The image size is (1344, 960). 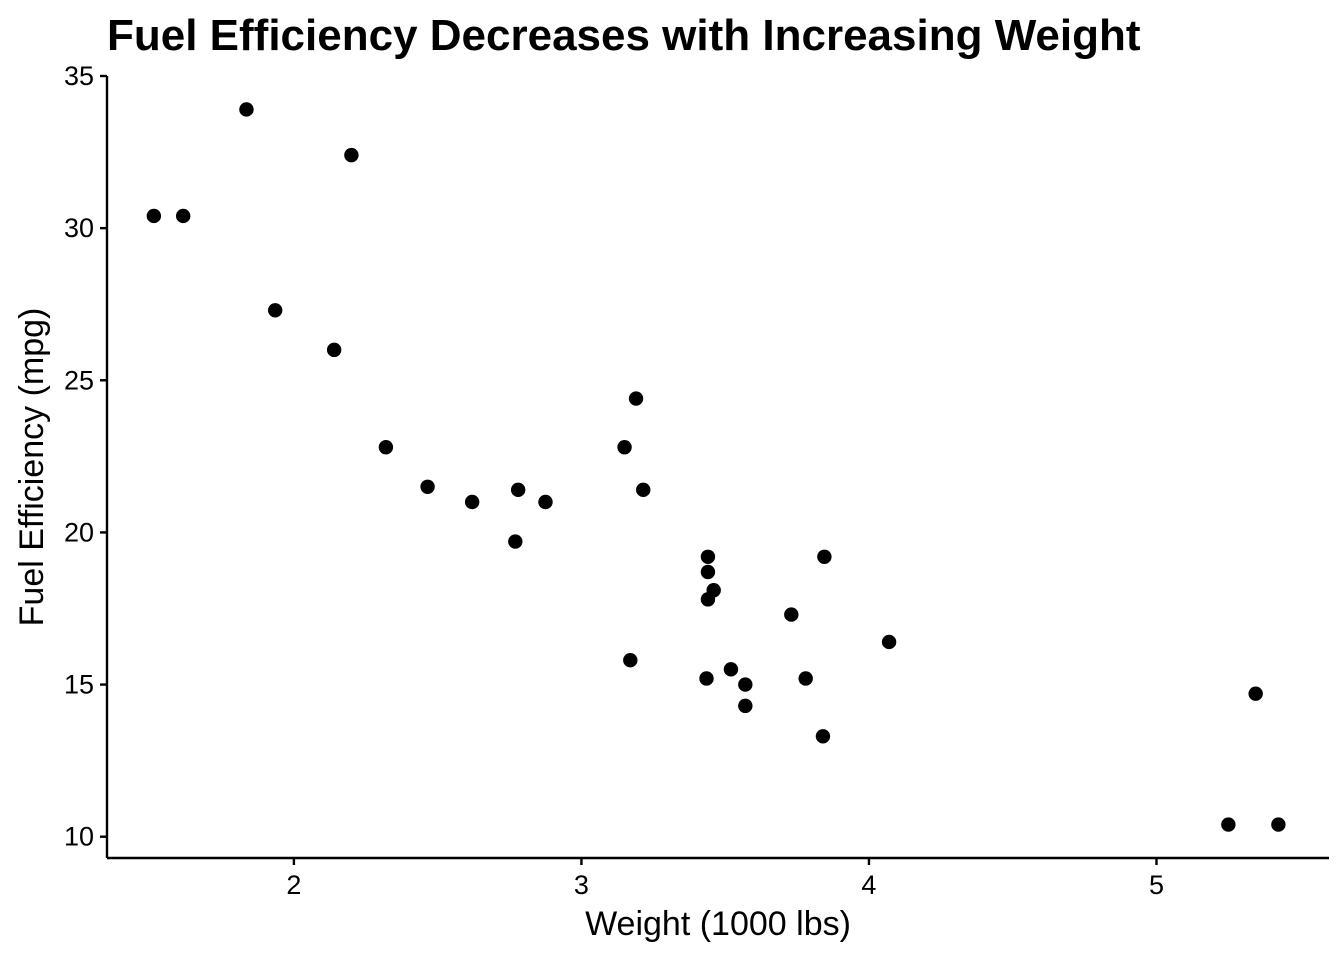 What do you see at coordinates (32, 467) in the screenshot?
I see `y-axis-label: Fuel Efficiency (mpg)` at bounding box center [32, 467].